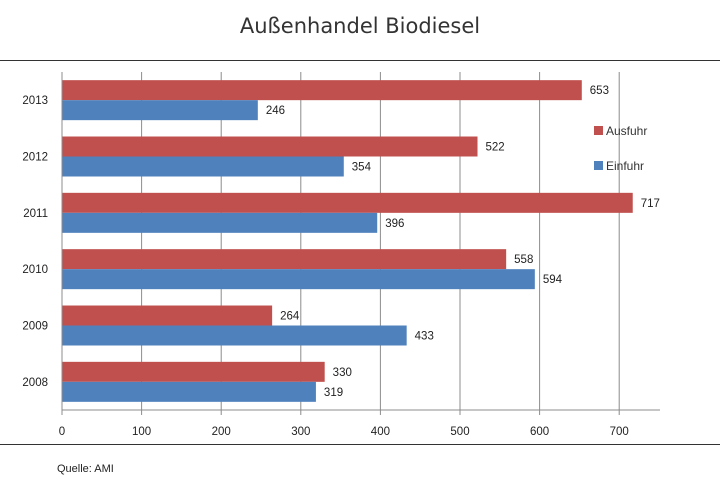 The image size is (720, 493). What do you see at coordinates (275, 111) in the screenshot?
I see `data-label-einfuhr-2013: 246` at bounding box center [275, 111].